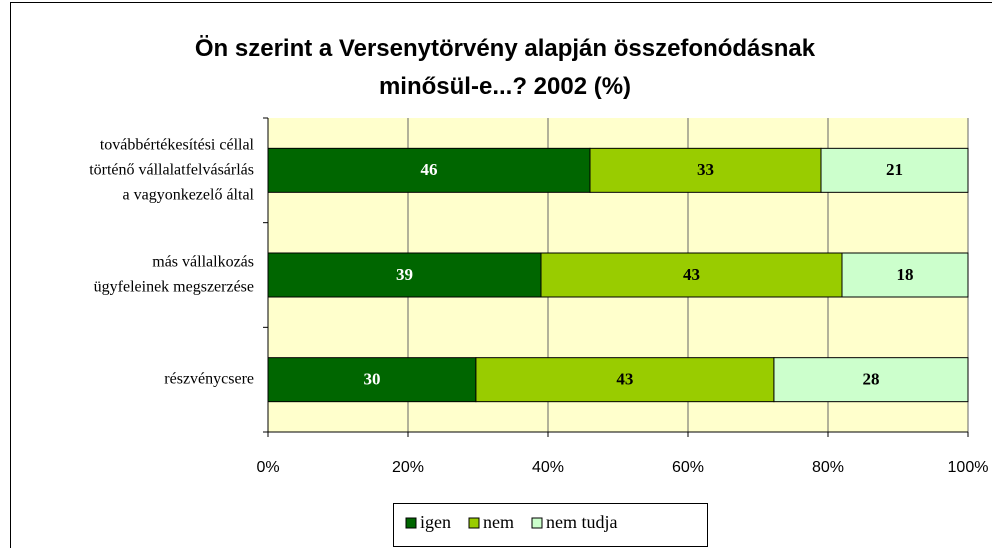 The width and height of the screenshot is (992, 548). Describe the element at coordinates (968, 467) in the screenshot. I see `x-tick-label: 100%` at that location.